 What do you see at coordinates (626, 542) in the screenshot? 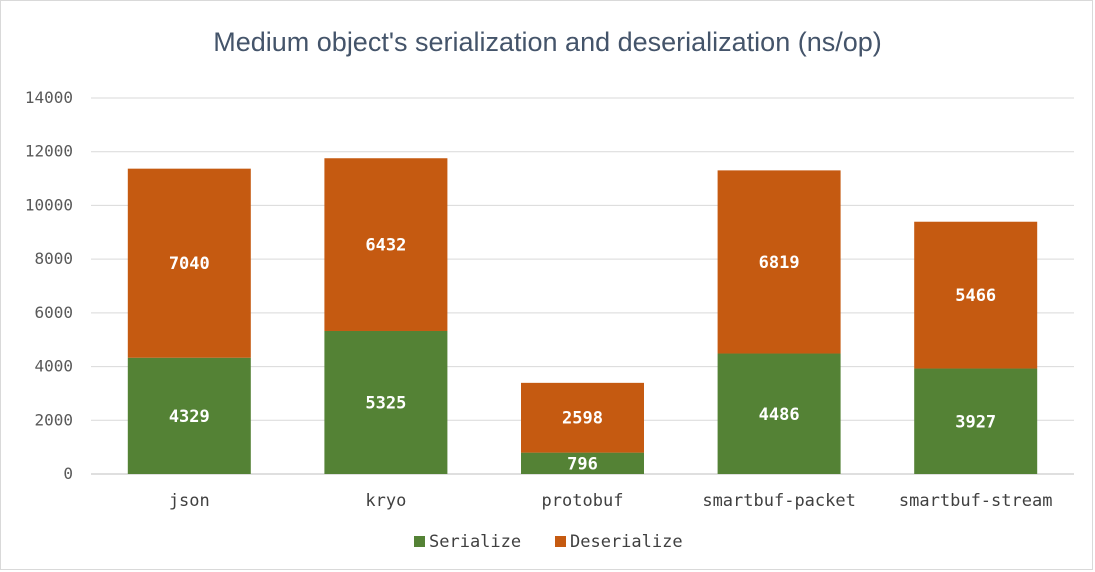
I see `legend-label: Deserialize` at bounding box center [626, 542].